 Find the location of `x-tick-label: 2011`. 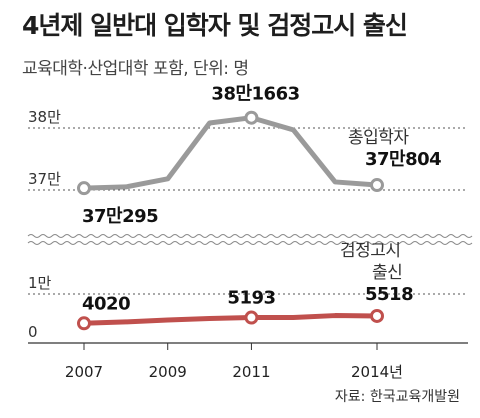

x-tick-label: 2011 is located at coordinates (251, 372).